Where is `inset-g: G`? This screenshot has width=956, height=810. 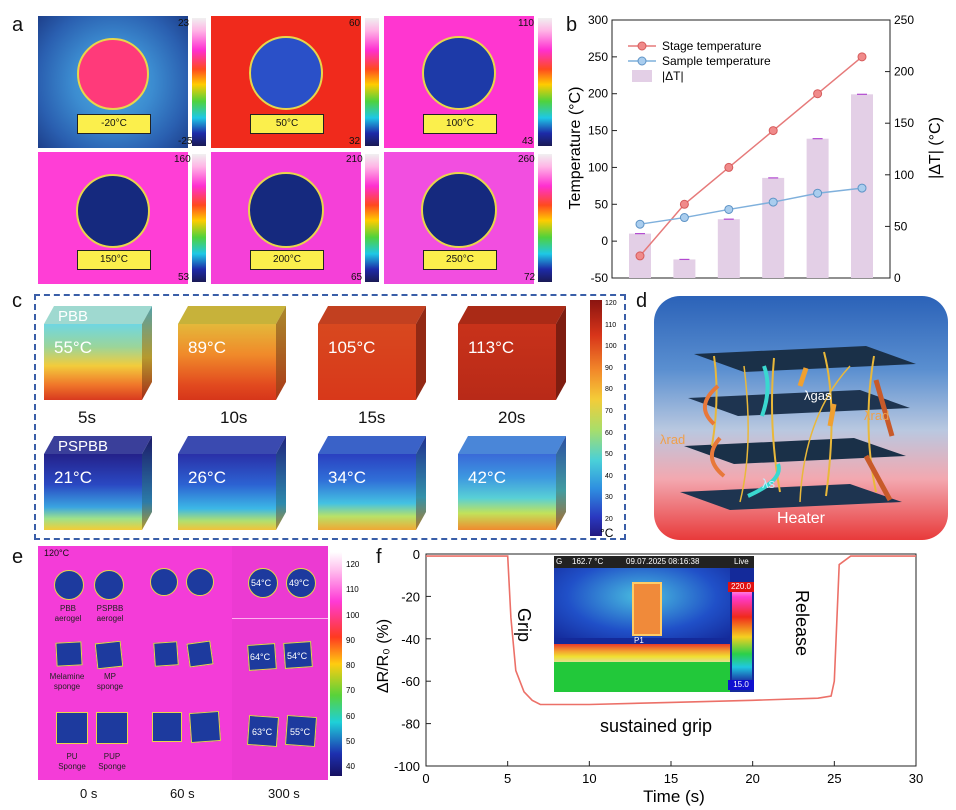 inset-g: G is located at coordinates (559, 561).